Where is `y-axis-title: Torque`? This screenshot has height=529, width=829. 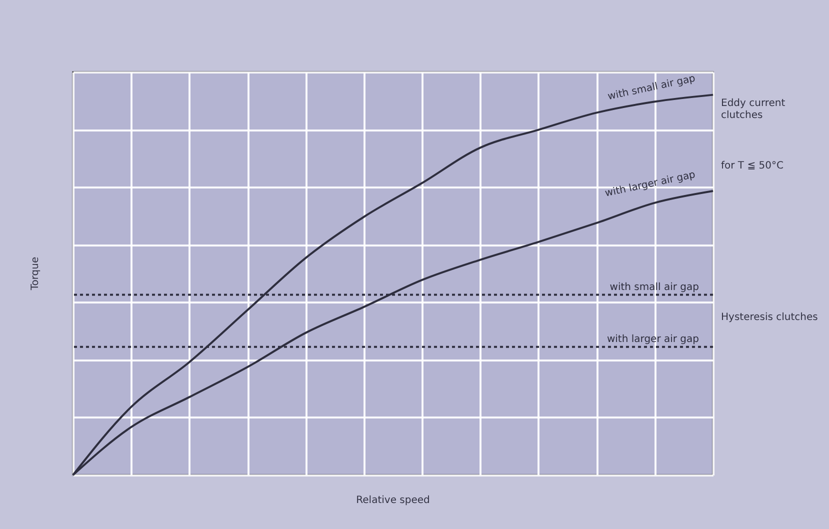 y-axis-title: Torque is located at coordinates (35, 274).